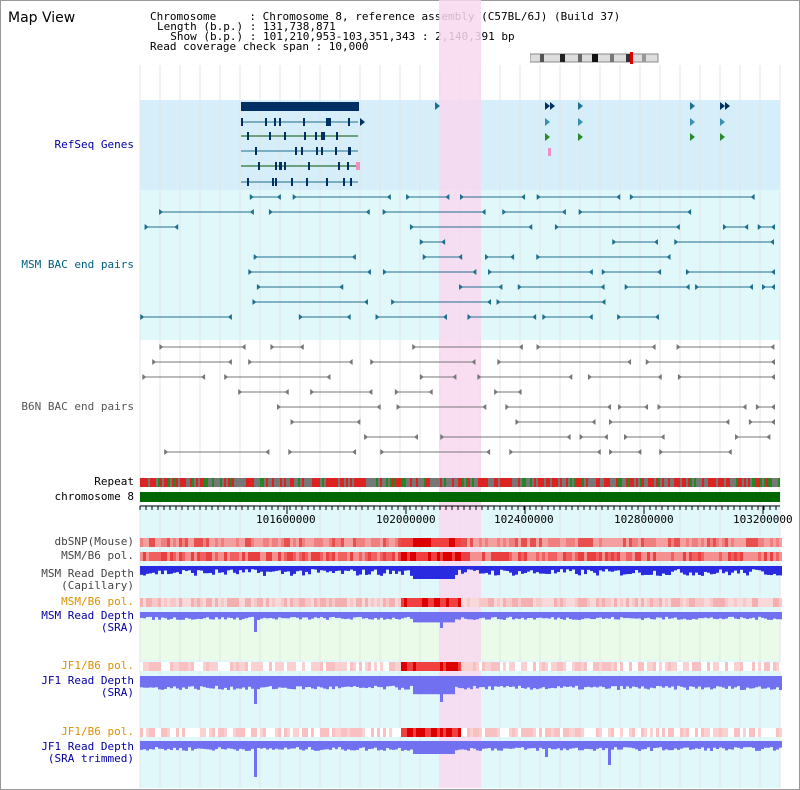 The image size is (800, 790). What do you see at coordinates (94, 144) in the screenshot?
I see `label-refseq-genes: RefSeq Genes` at bounding box center [94, 144].